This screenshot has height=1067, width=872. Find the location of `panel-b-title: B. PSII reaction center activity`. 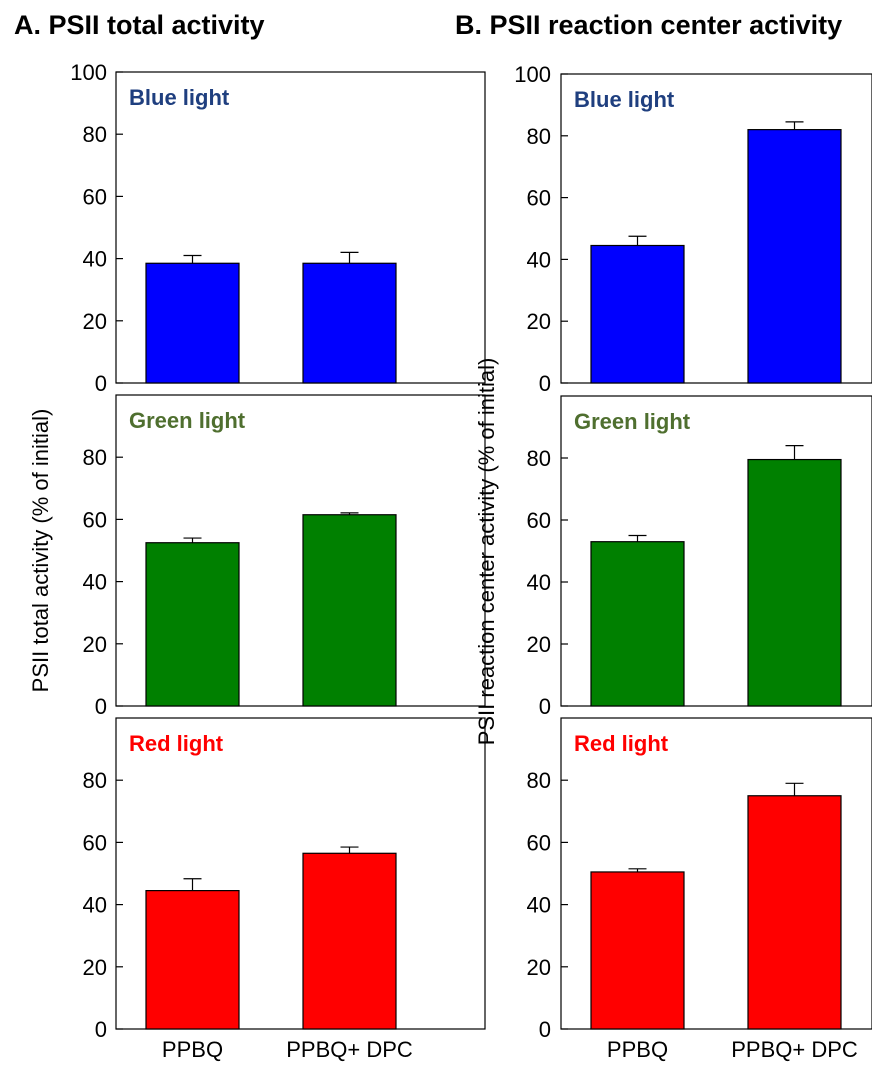

panel-b-title: B. PSII reaction center activity is located at coordinates (648, 25).